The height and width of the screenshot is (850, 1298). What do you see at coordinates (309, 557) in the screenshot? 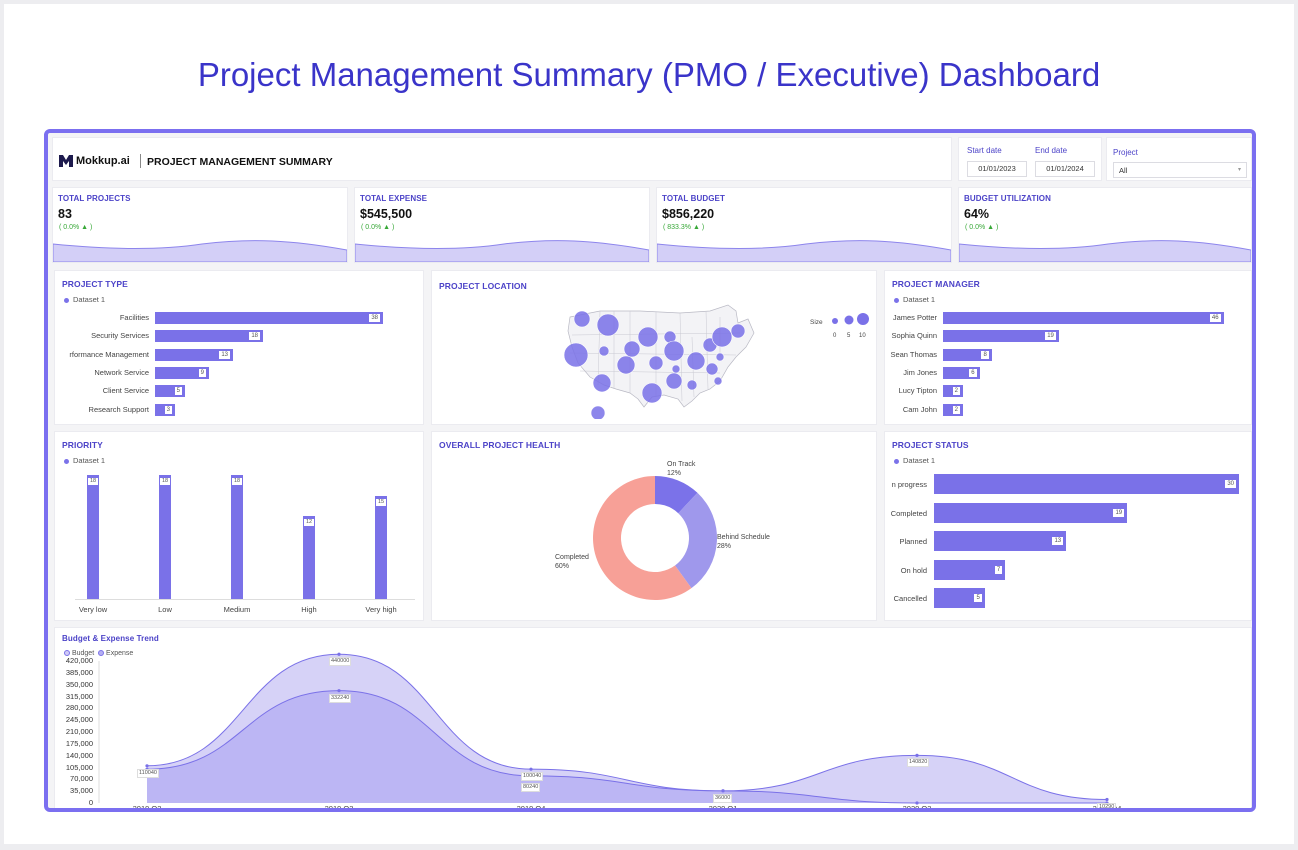
I see `bar: 12` at bounding box center [309, 557].